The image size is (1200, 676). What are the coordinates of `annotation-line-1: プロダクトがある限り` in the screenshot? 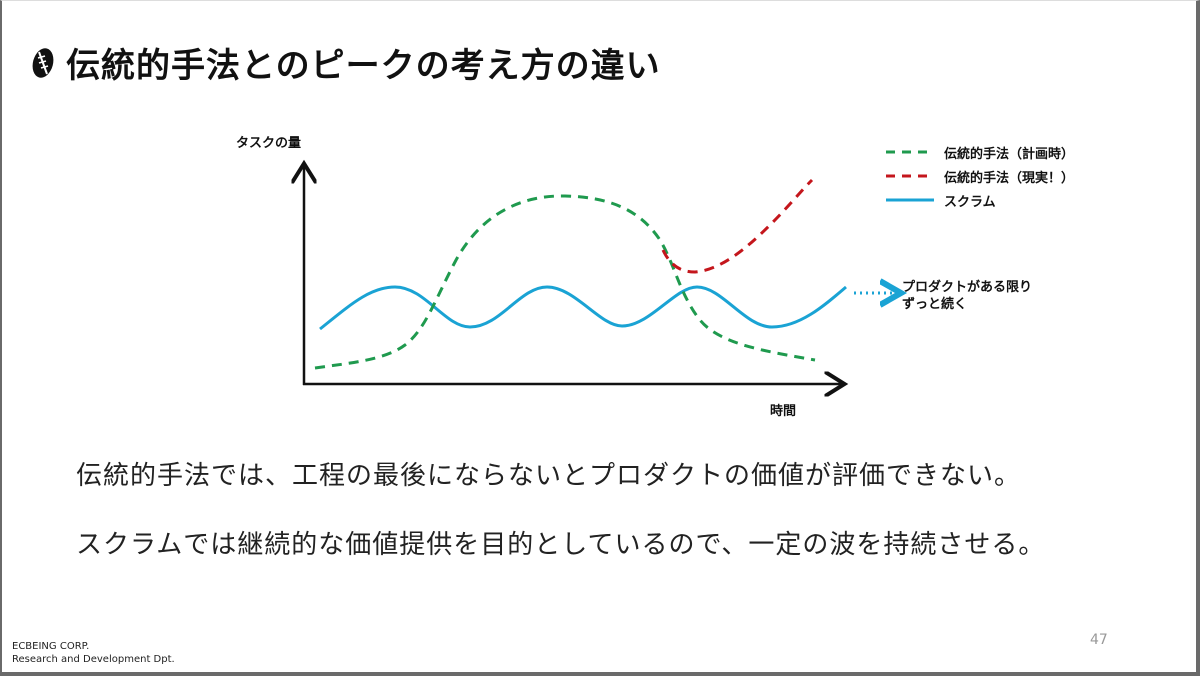 It's located at (967, 287).